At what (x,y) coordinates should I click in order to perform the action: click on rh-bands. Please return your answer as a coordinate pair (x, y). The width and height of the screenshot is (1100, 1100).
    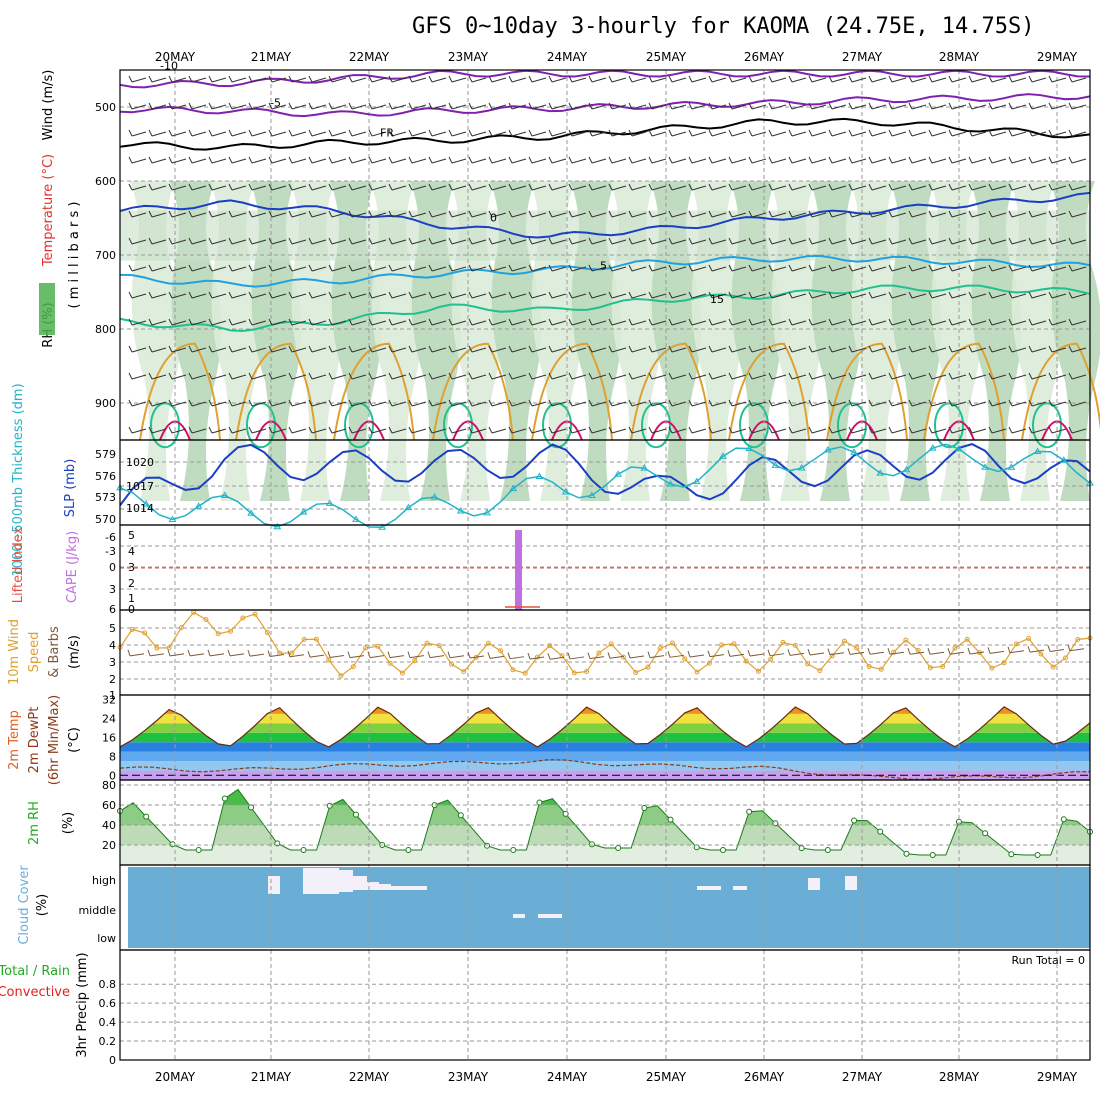
    Looking at the image, I should click on (605, 827).